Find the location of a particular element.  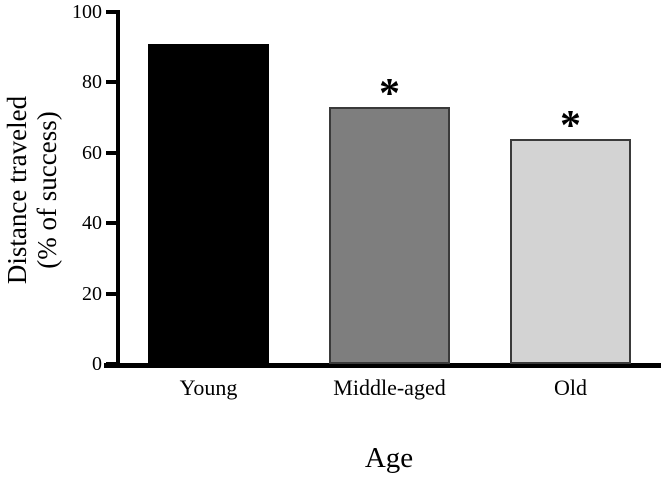

y-tick-label: 80 is located at coordinates (92, 82).